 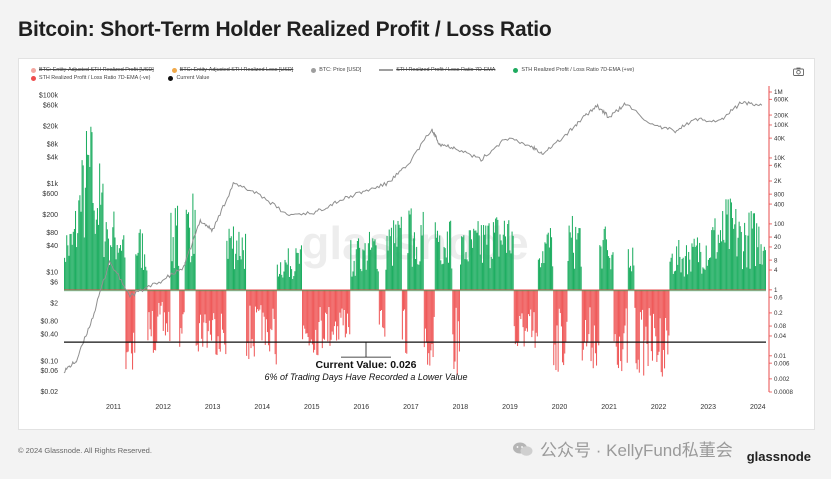 What do you see at coordinates (340, 70) in the screenshot?
I see `legend-label: BTC: Price [USD]` at bounding box center [340, 70].